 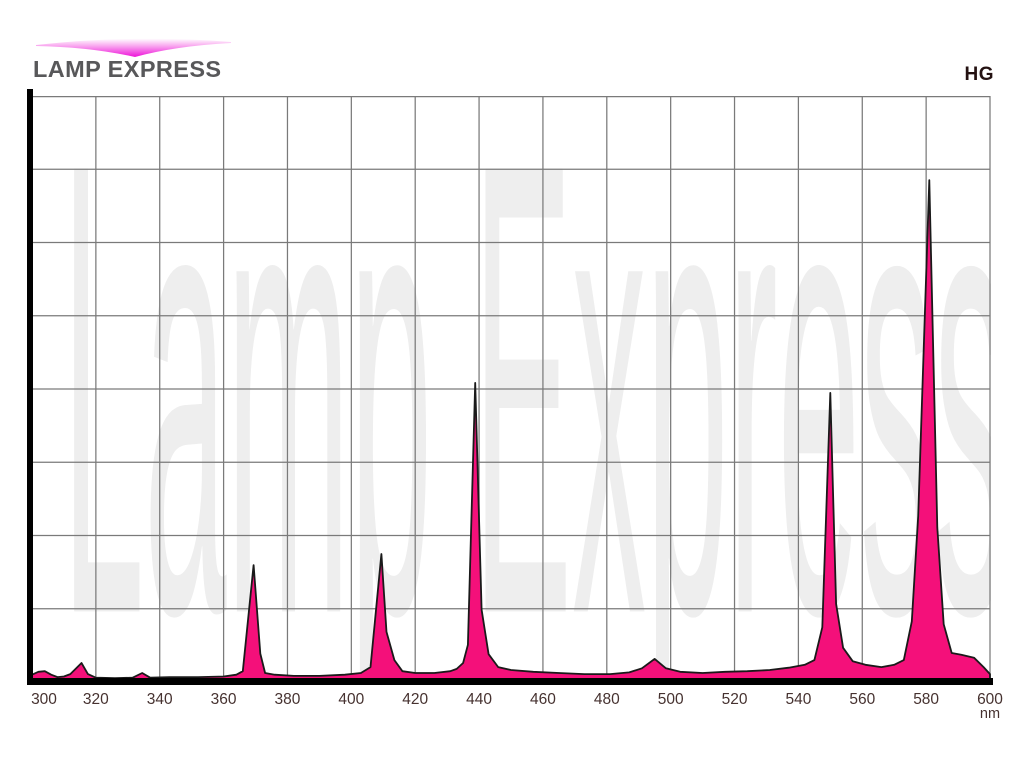 What do you see at coordinates (30, 387) in the screenshot?
I see `y-axis-line` at bounding box center [30, 387].